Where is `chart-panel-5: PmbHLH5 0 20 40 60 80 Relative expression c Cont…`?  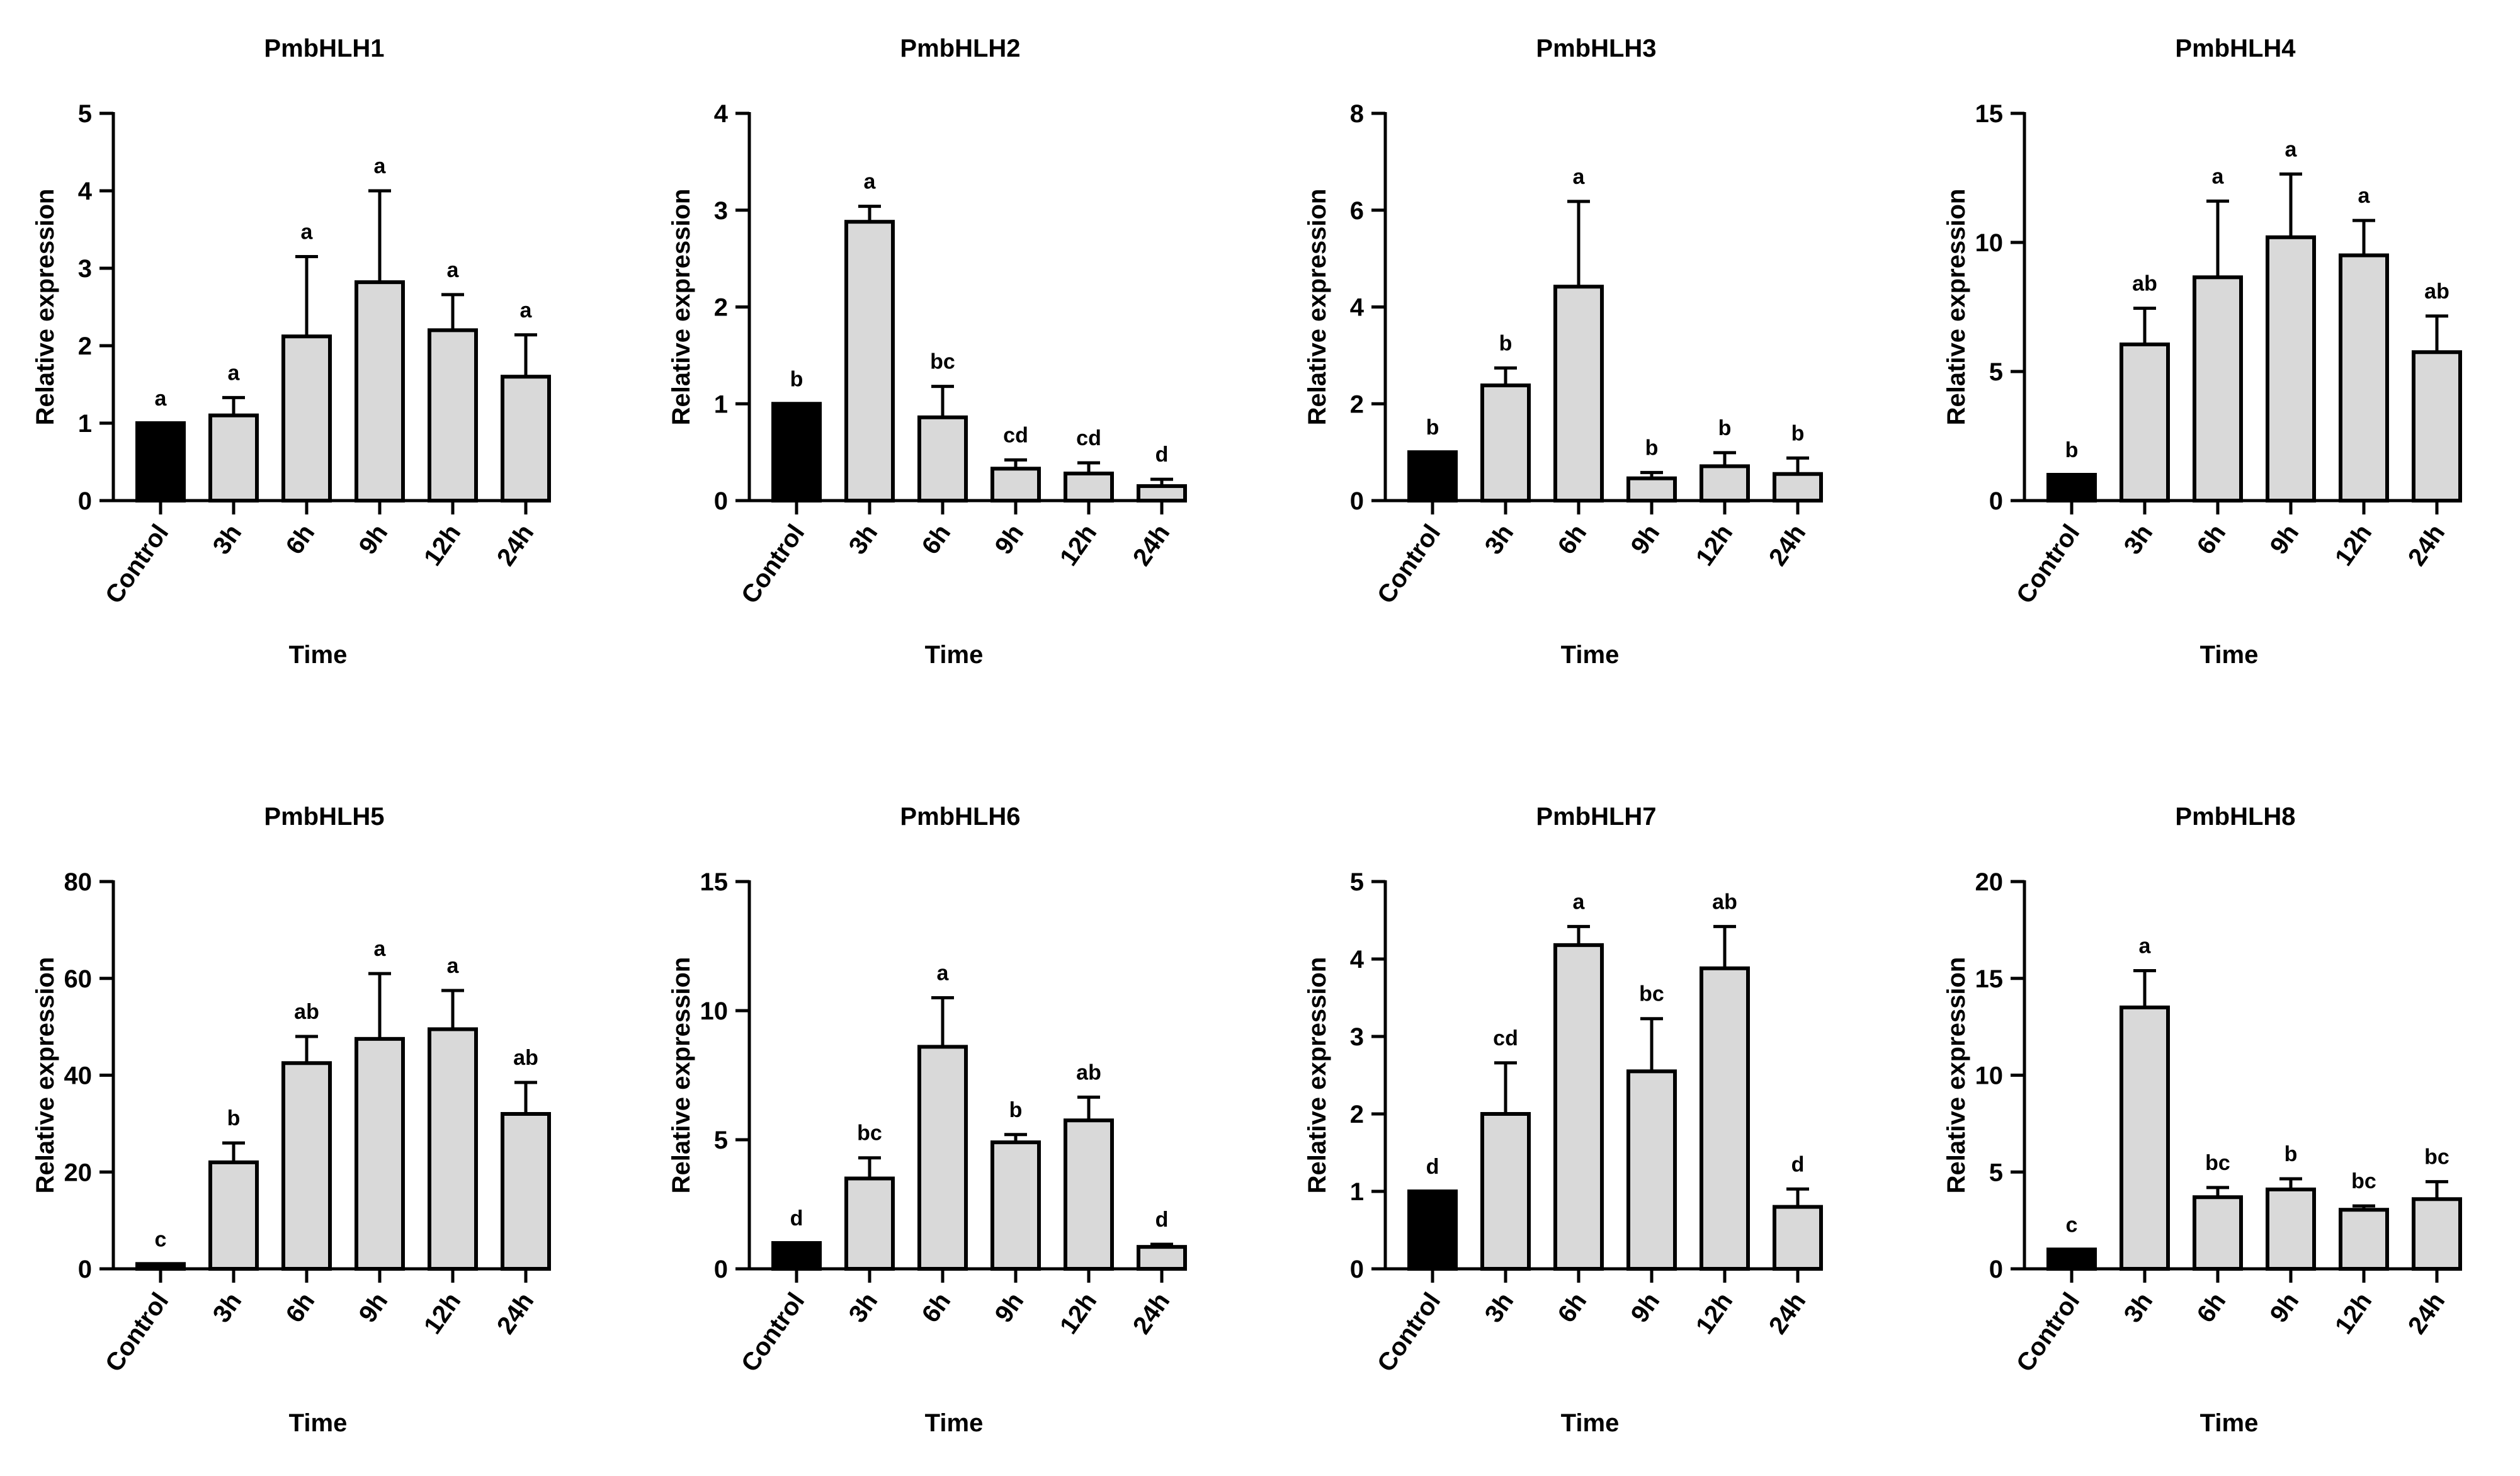
chart-panel-5: PmbHLH5 0 20 40 60 80 Relative expression c Cont… is located at coordinates (291, 1120).